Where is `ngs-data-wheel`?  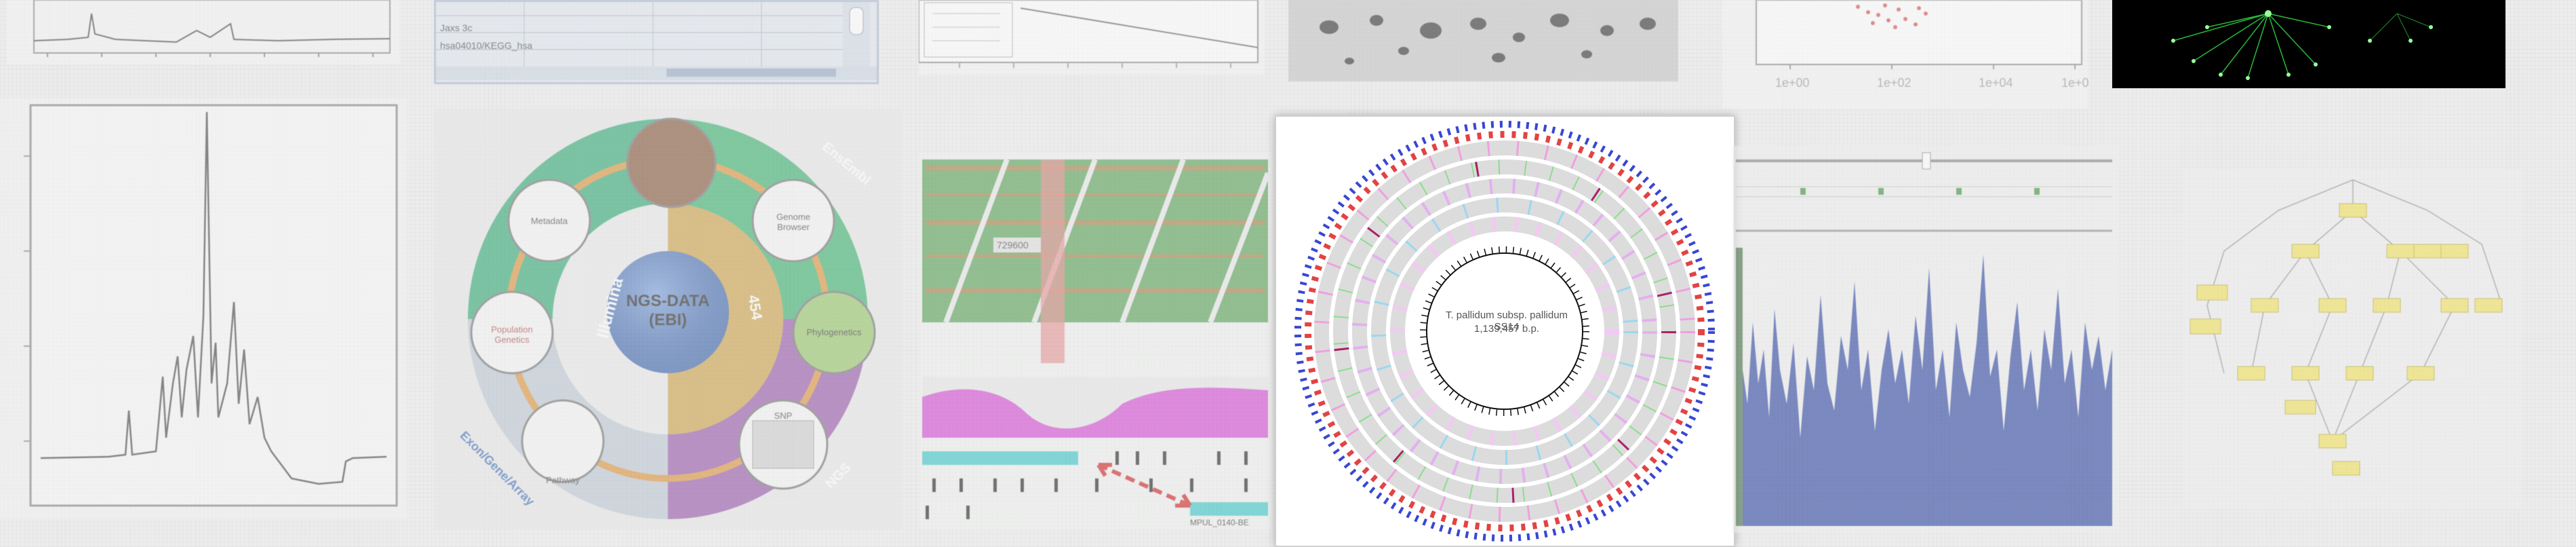
ngs-data-wheel is located at coordinates (668, 319).